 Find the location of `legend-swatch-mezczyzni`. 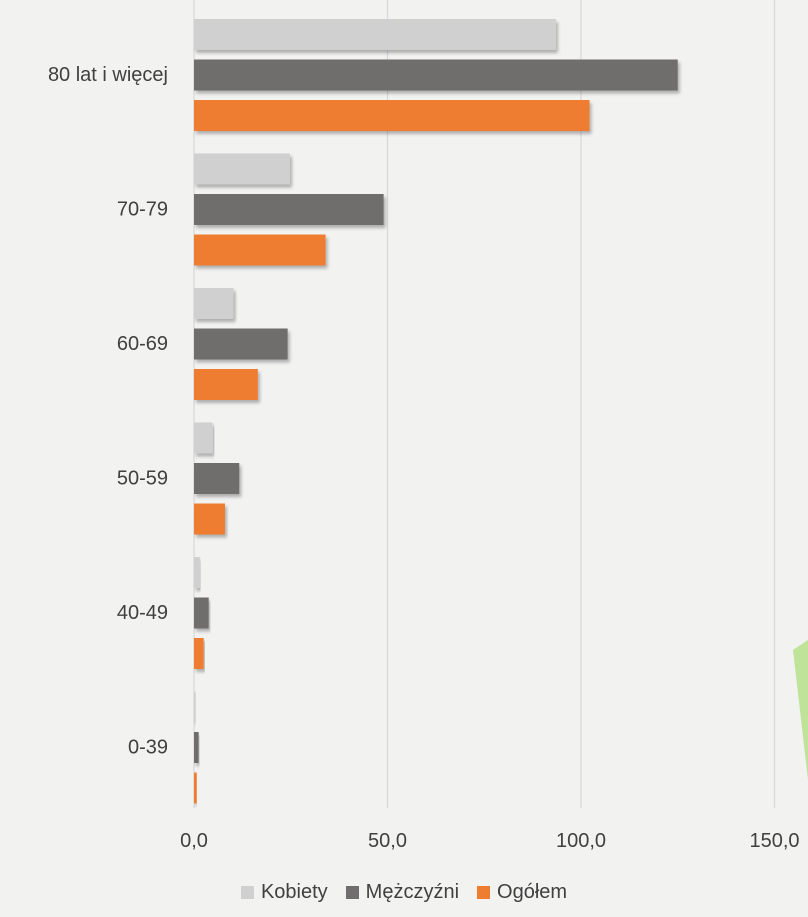

legend-swatch-mezczyzni is located at coordinates (352, 892).